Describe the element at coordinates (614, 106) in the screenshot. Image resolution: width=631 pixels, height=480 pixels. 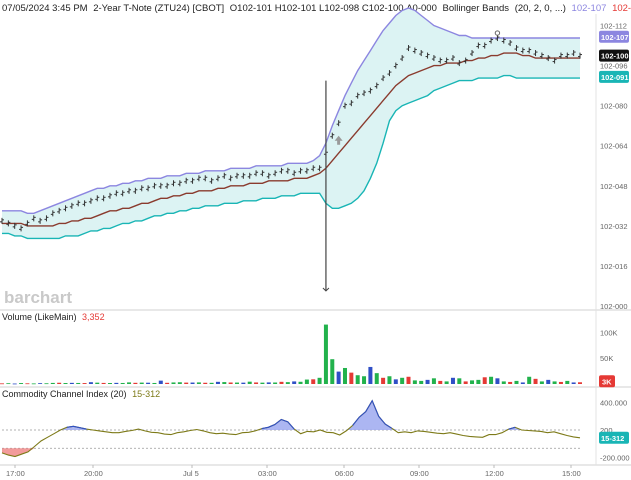
I see `price-tick-label: 102-080` at that location.